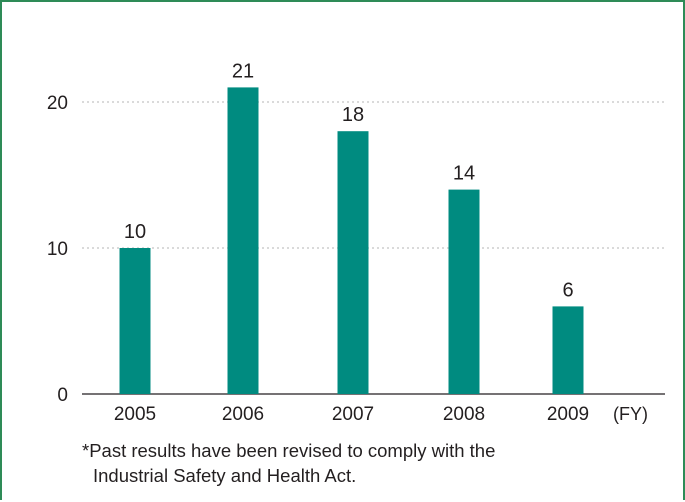  Describe the element at coordinates (135, 321) in the screenshot. I see `bar-2005` at that location.